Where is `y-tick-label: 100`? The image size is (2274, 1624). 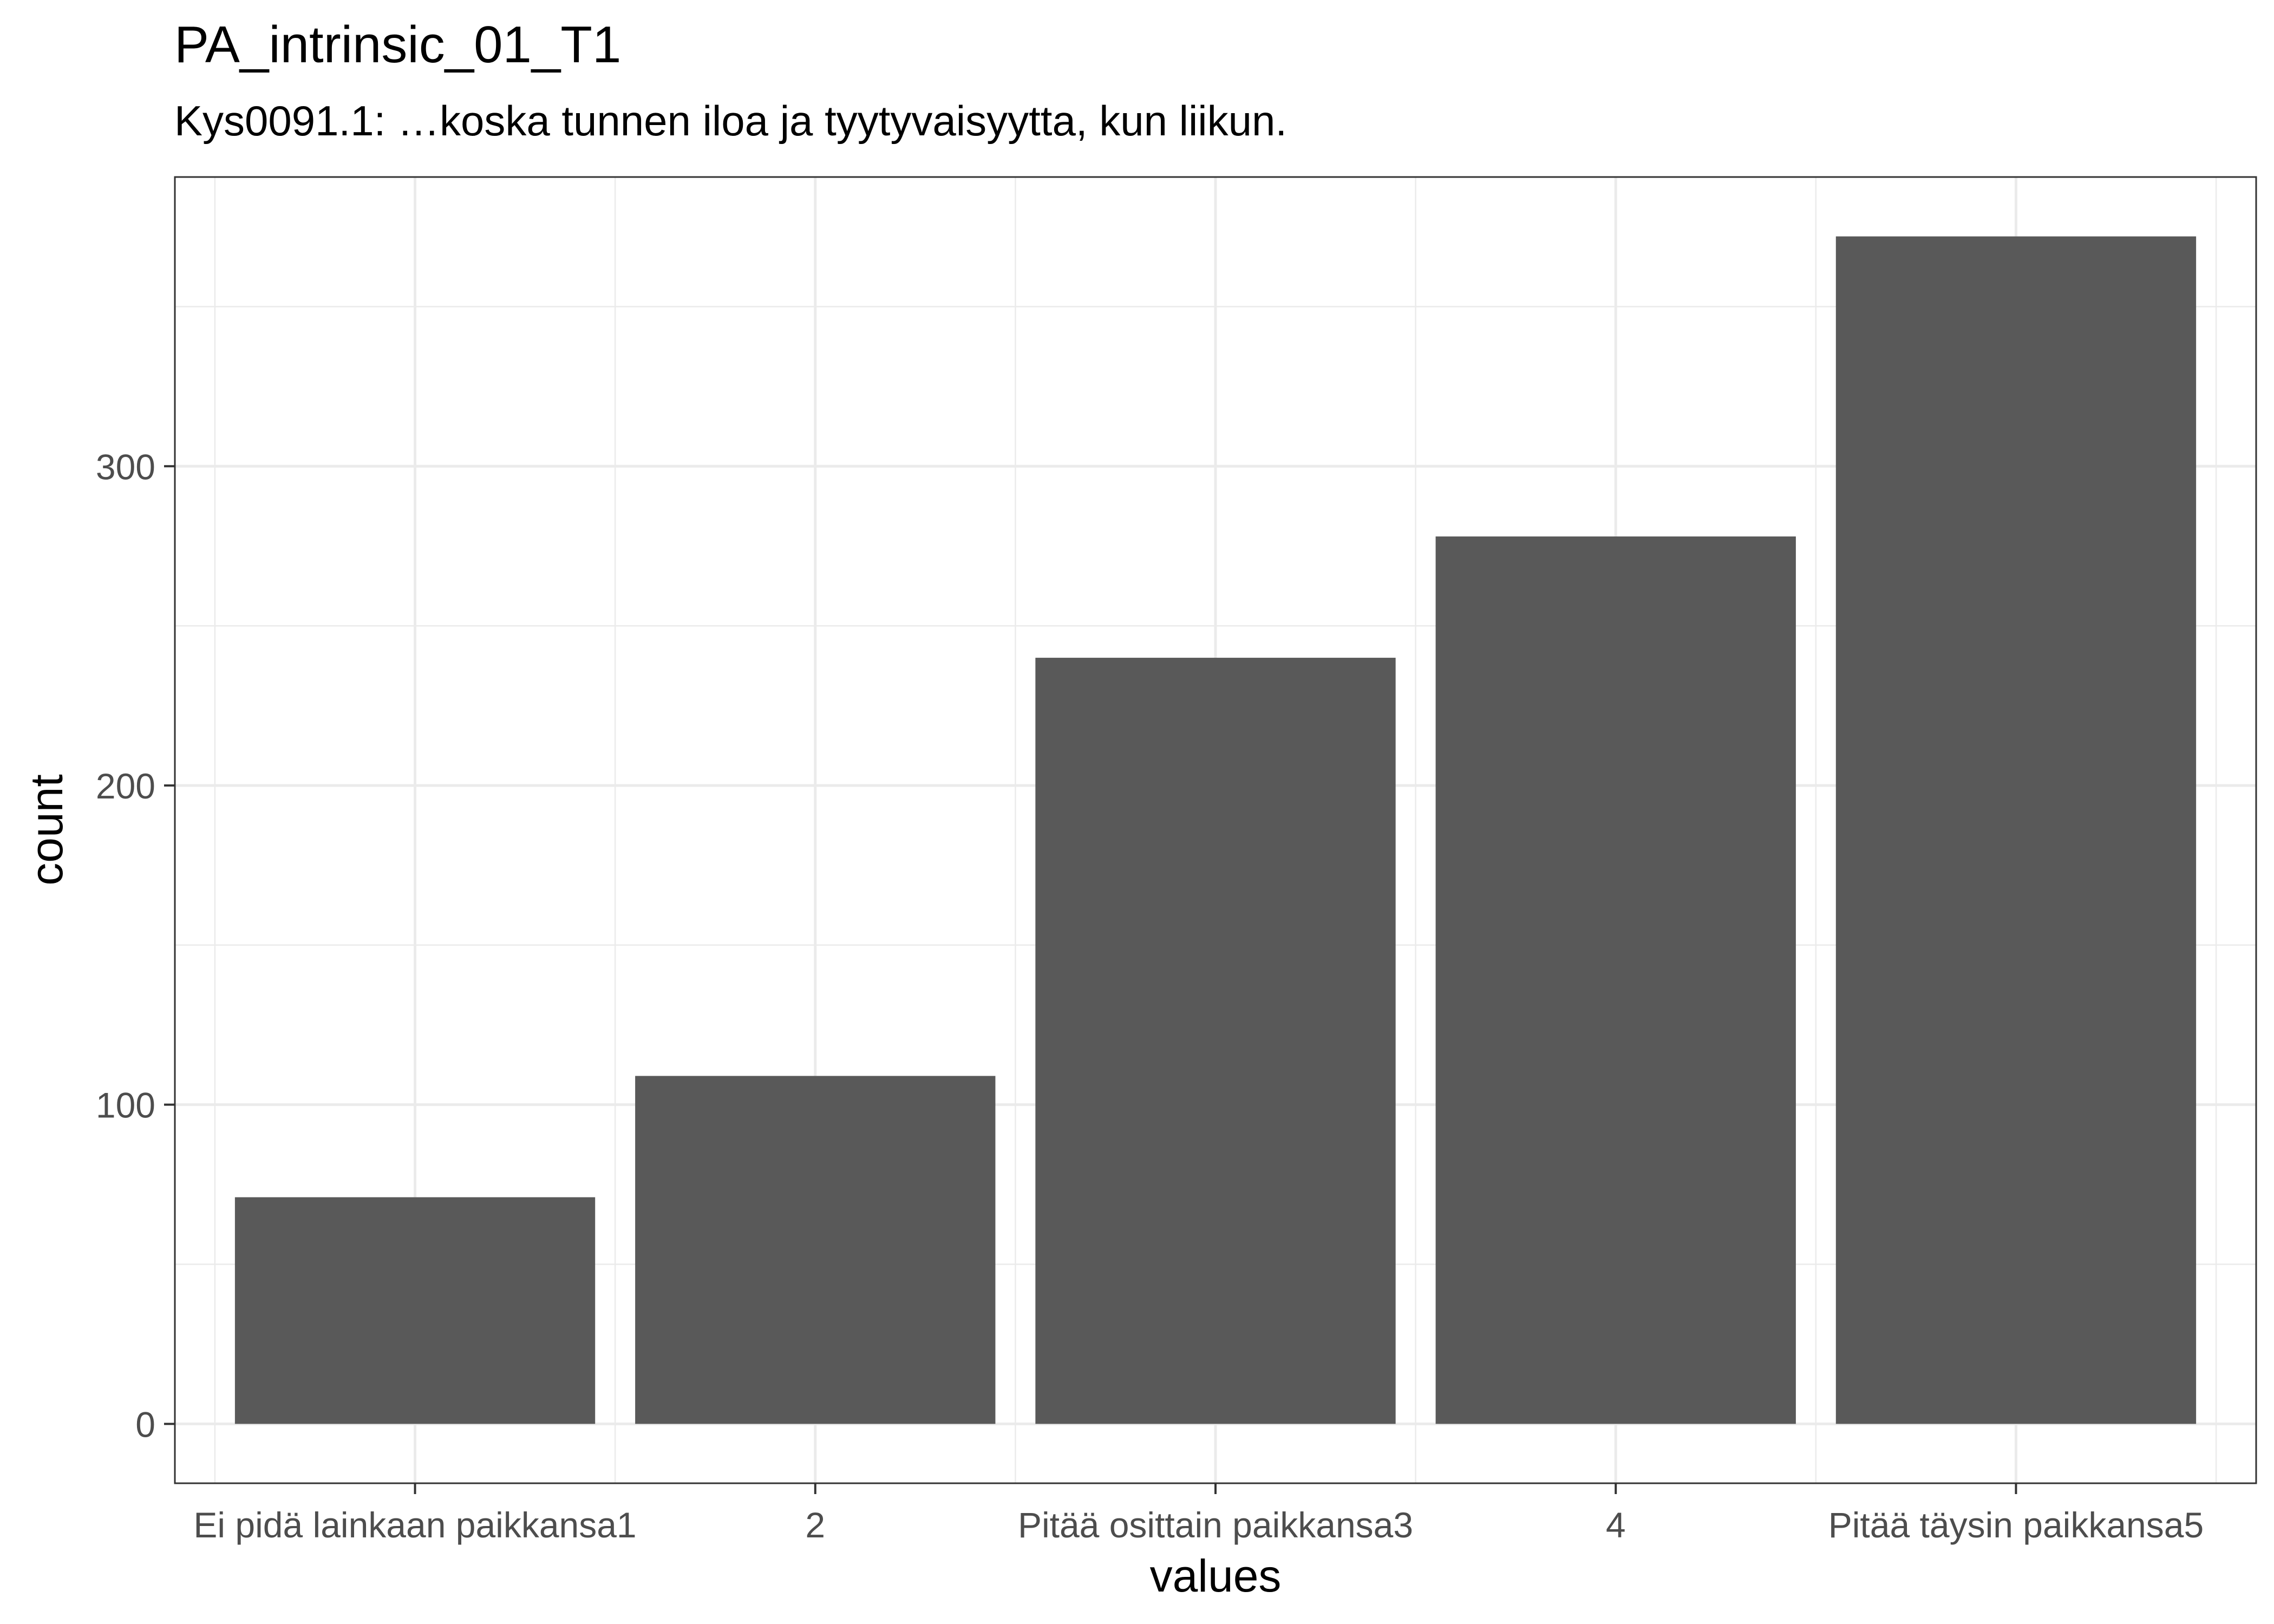 y-tick-label: 100 is located at coordinates (126, 1105).